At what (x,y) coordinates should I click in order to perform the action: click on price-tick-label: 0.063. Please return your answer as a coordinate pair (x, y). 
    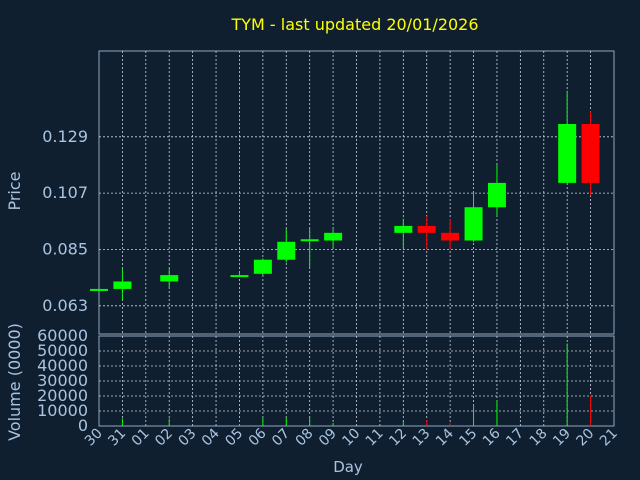
    Looking at the image, I should click on (65, 305).